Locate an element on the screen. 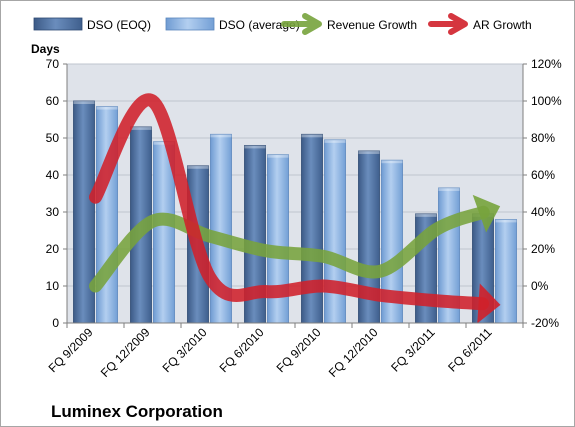  company-name: Luminex Corporation is located at coordinates (137, 411).